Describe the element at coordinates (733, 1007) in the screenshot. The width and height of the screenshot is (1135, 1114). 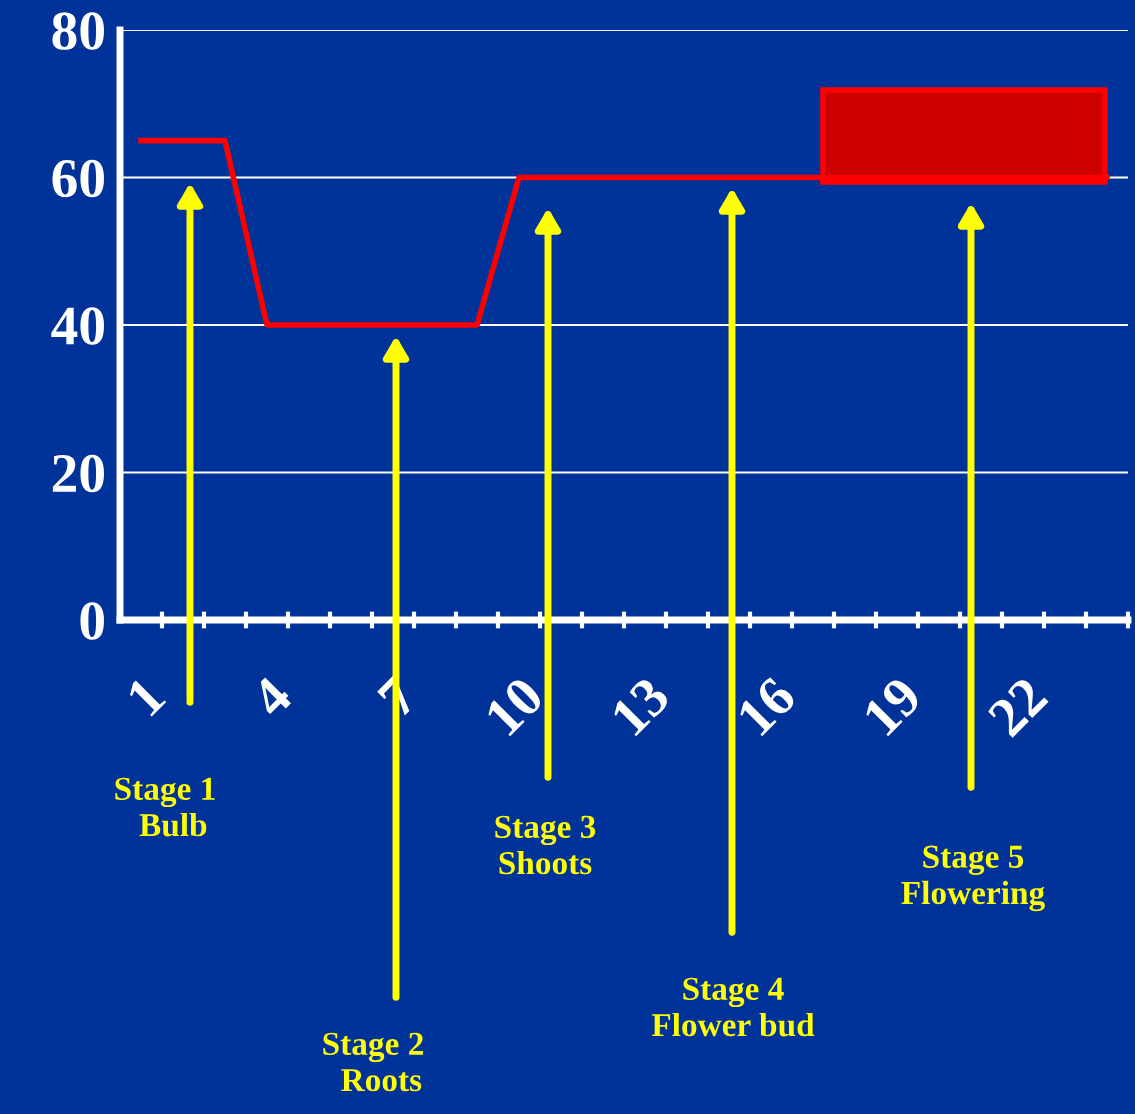
I see `text: Stage 4 Flower bud` at that location.